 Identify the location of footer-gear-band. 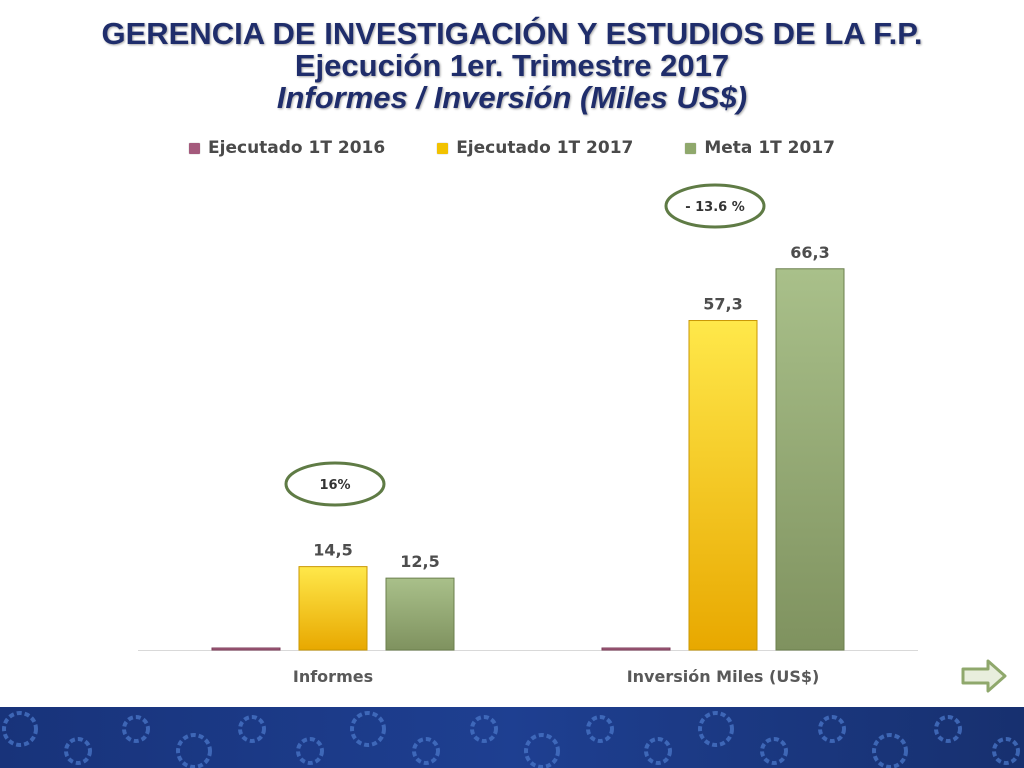
(512, 737).